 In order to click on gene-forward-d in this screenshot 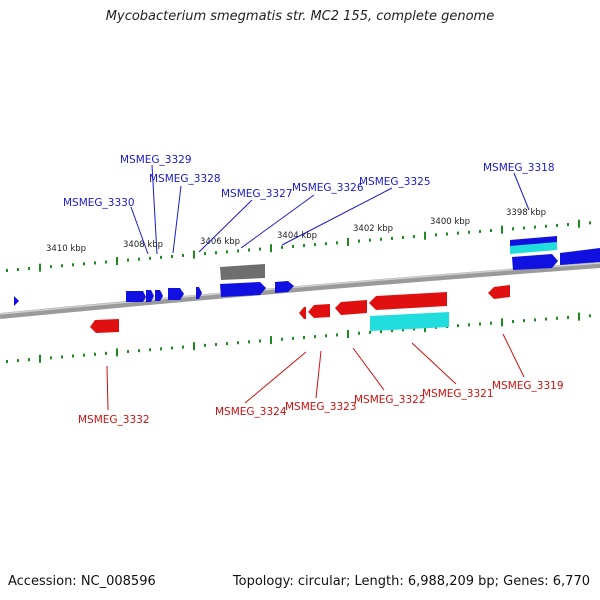, I will do `click(580, 256)`.